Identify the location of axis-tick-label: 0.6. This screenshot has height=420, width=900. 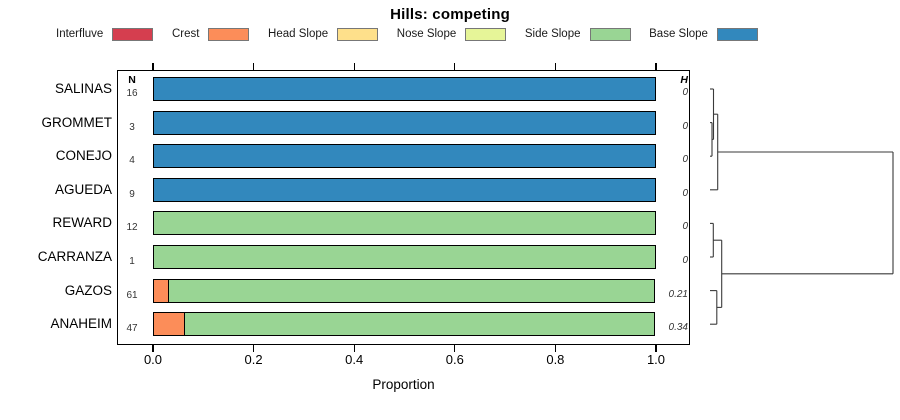
(454, 359).